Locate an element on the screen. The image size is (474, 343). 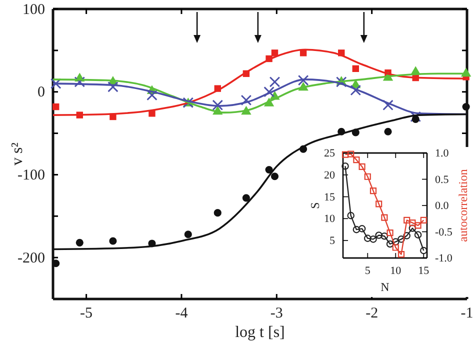
x-axis-title: log t [s] is located at coordinates (260, 332).